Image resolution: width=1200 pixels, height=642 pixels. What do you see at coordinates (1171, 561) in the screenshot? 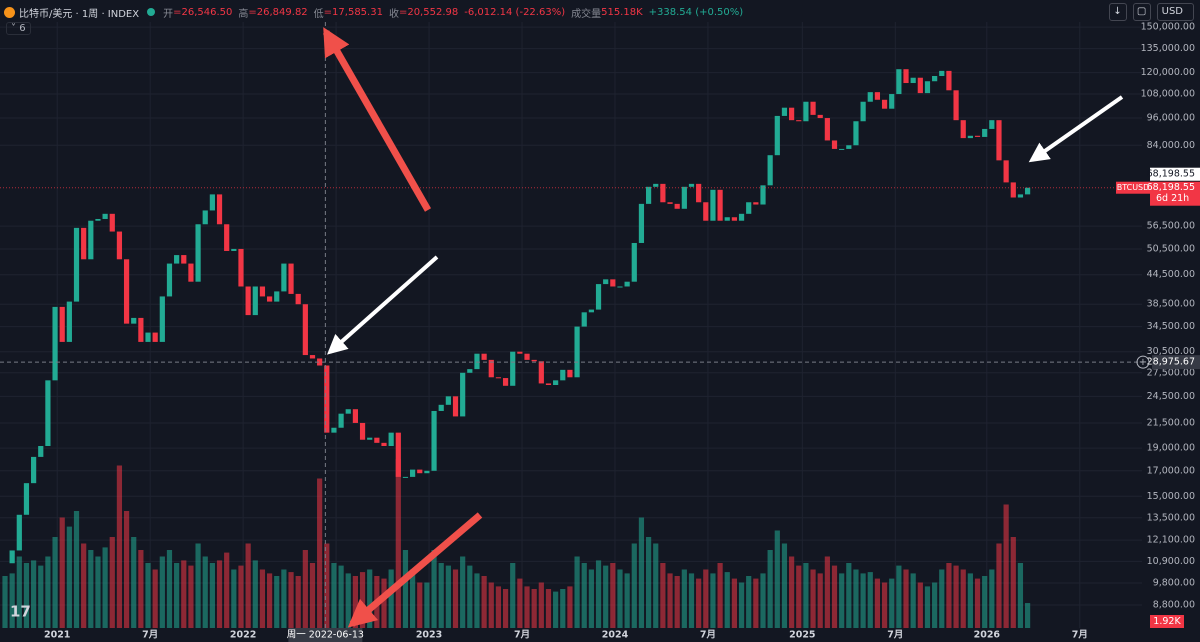
I see `y-tick-label: 10,900.00` at bounding box center [1171, 561].